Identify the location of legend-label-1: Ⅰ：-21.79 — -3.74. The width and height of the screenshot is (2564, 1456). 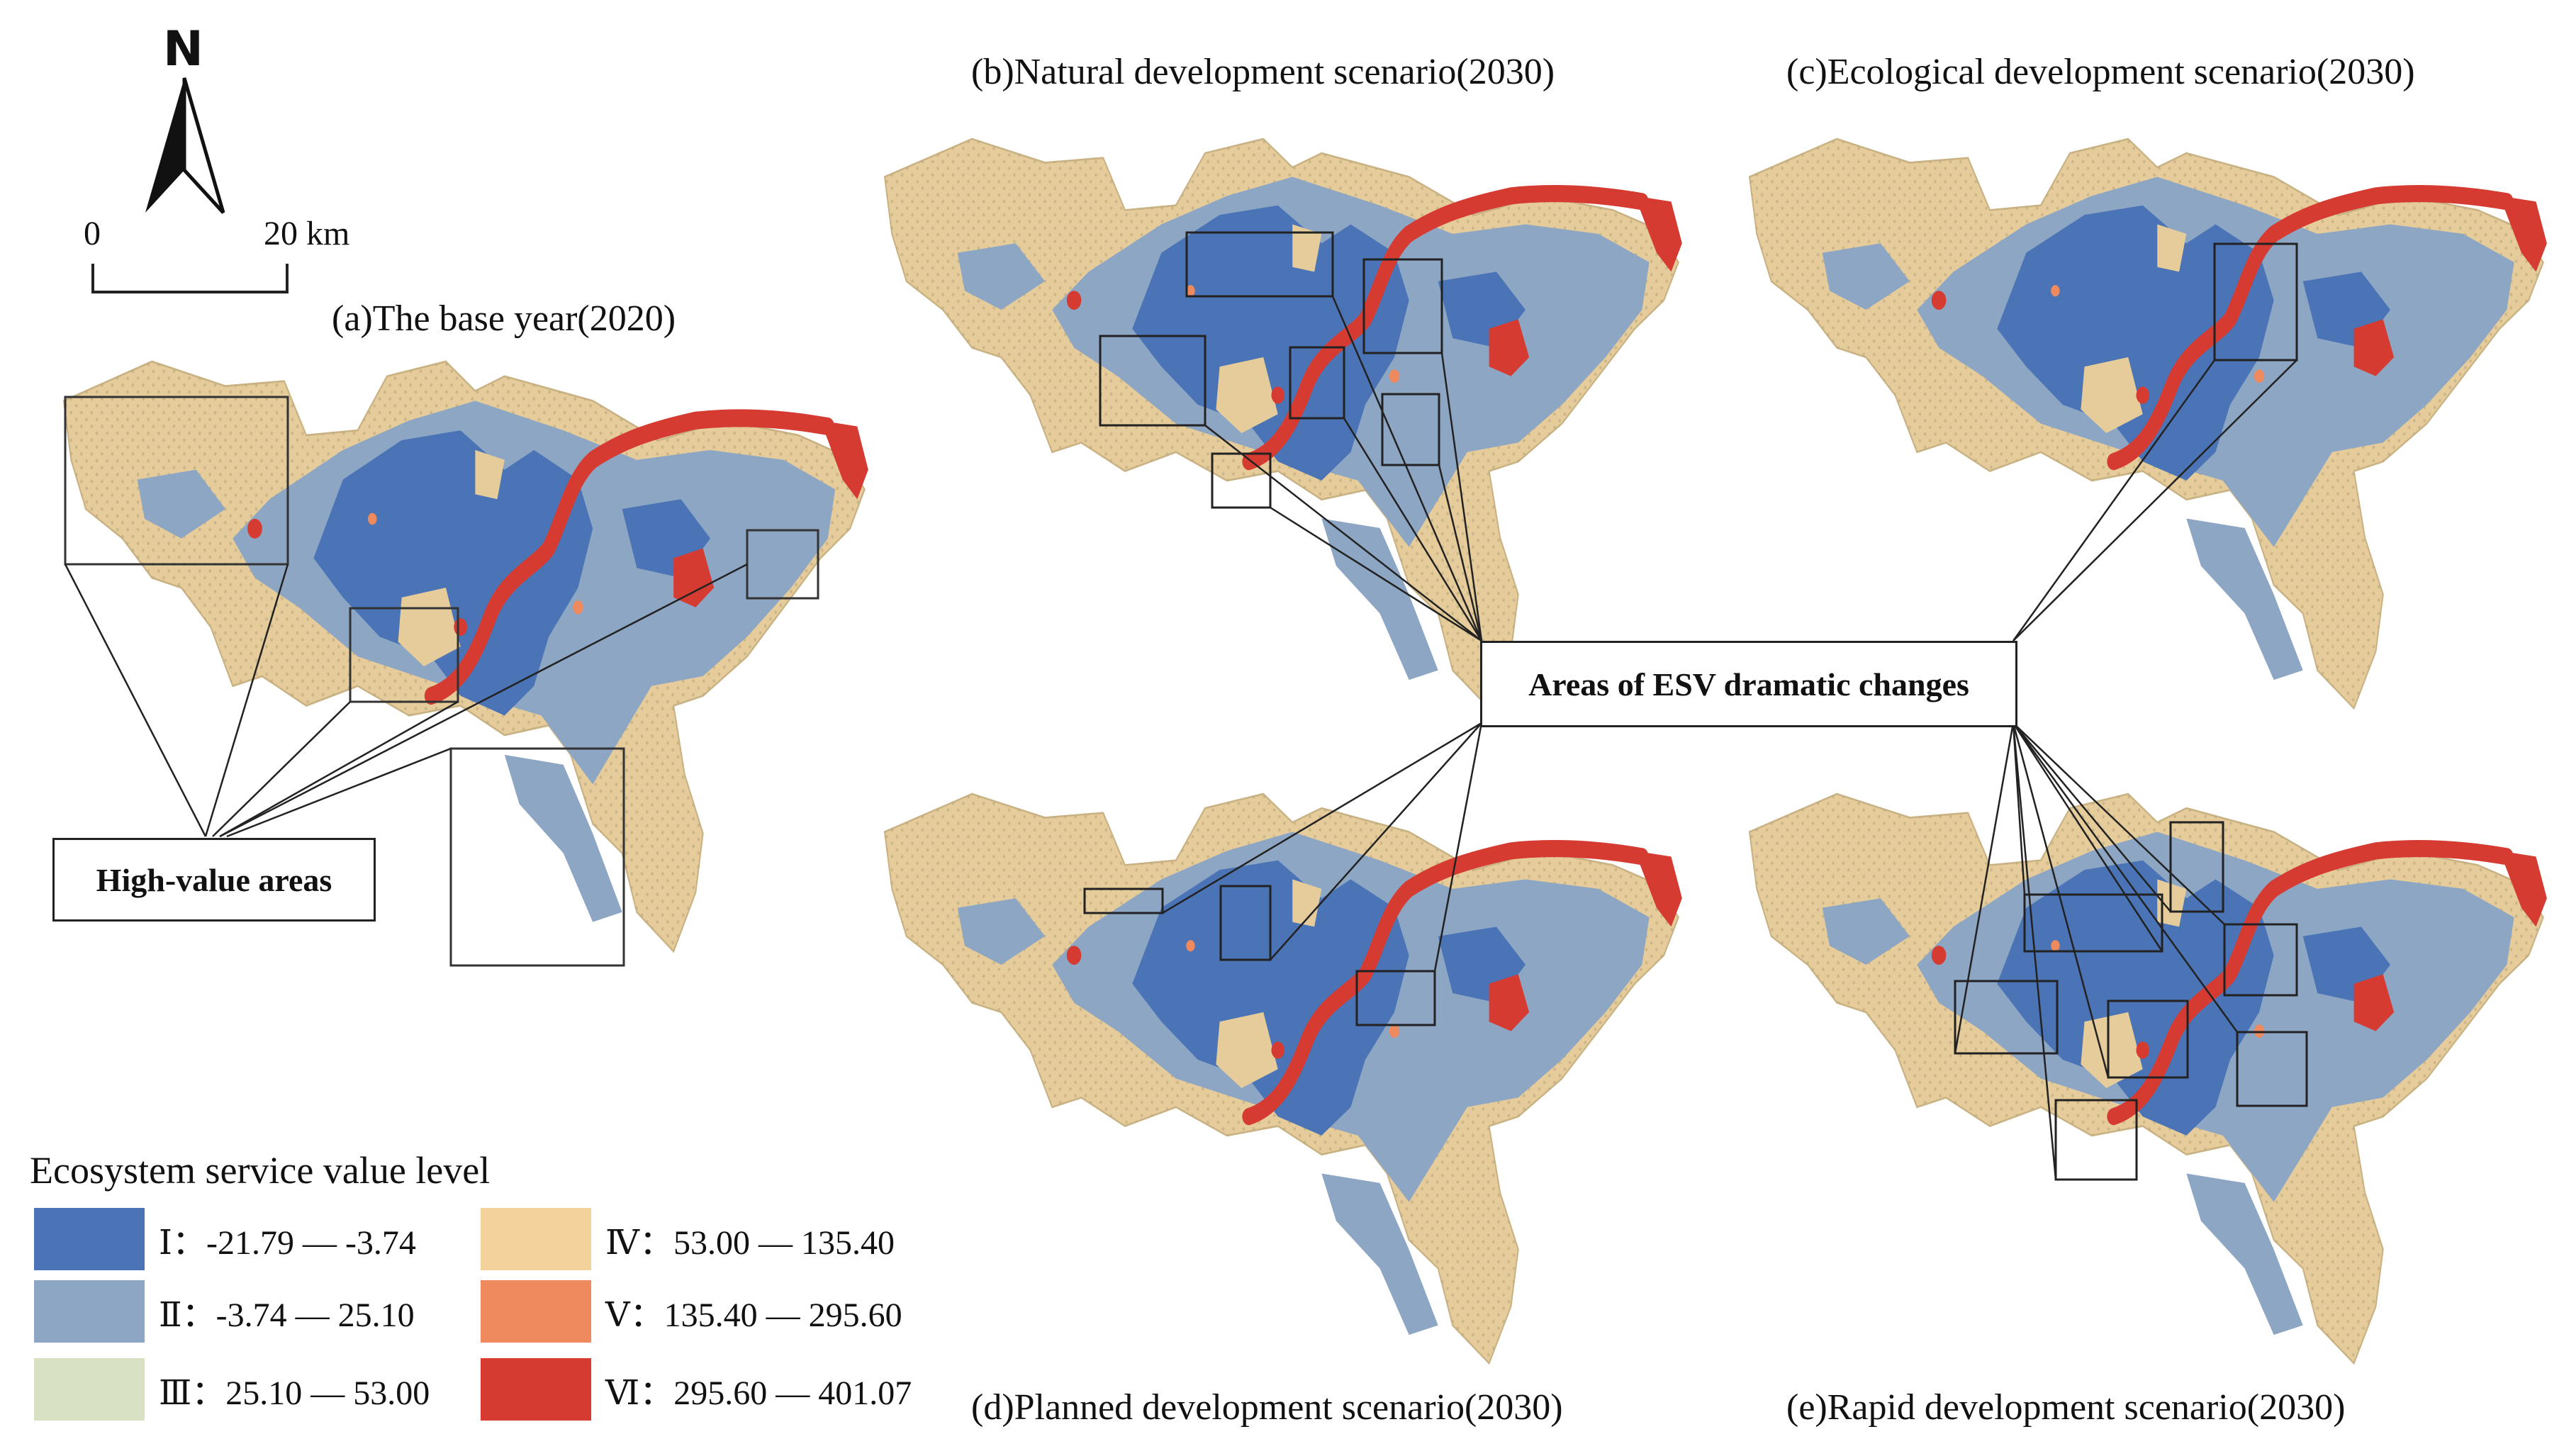
(288, 1243).